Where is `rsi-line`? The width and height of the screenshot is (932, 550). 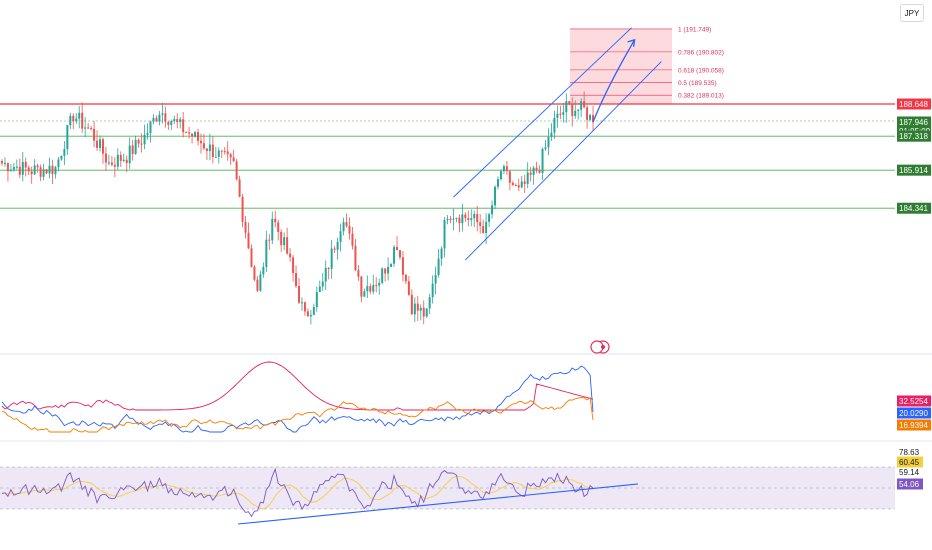 rsi-line is located at coordinates (297, 492).